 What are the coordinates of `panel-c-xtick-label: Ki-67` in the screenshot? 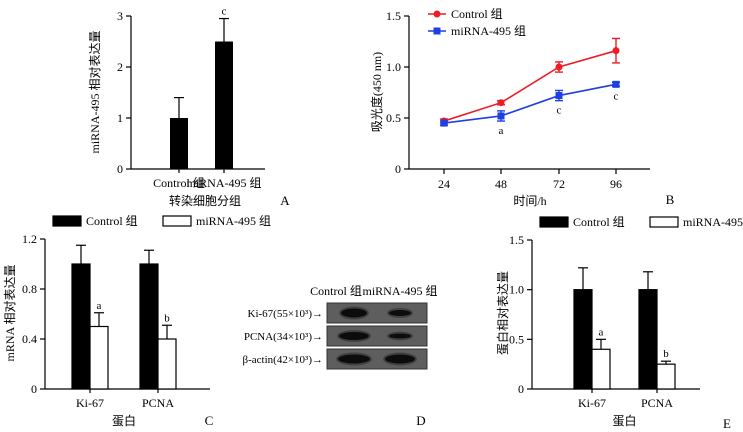 It's located at (90, 403).